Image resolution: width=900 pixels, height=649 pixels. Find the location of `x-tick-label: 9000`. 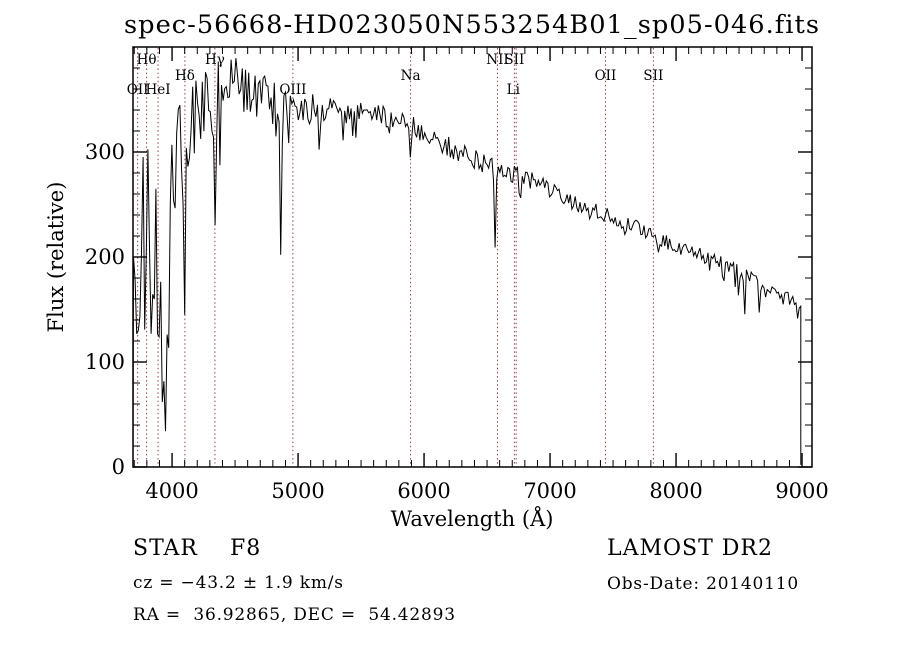

x-tick-label: 9000 is located at coordinates (801, 491).